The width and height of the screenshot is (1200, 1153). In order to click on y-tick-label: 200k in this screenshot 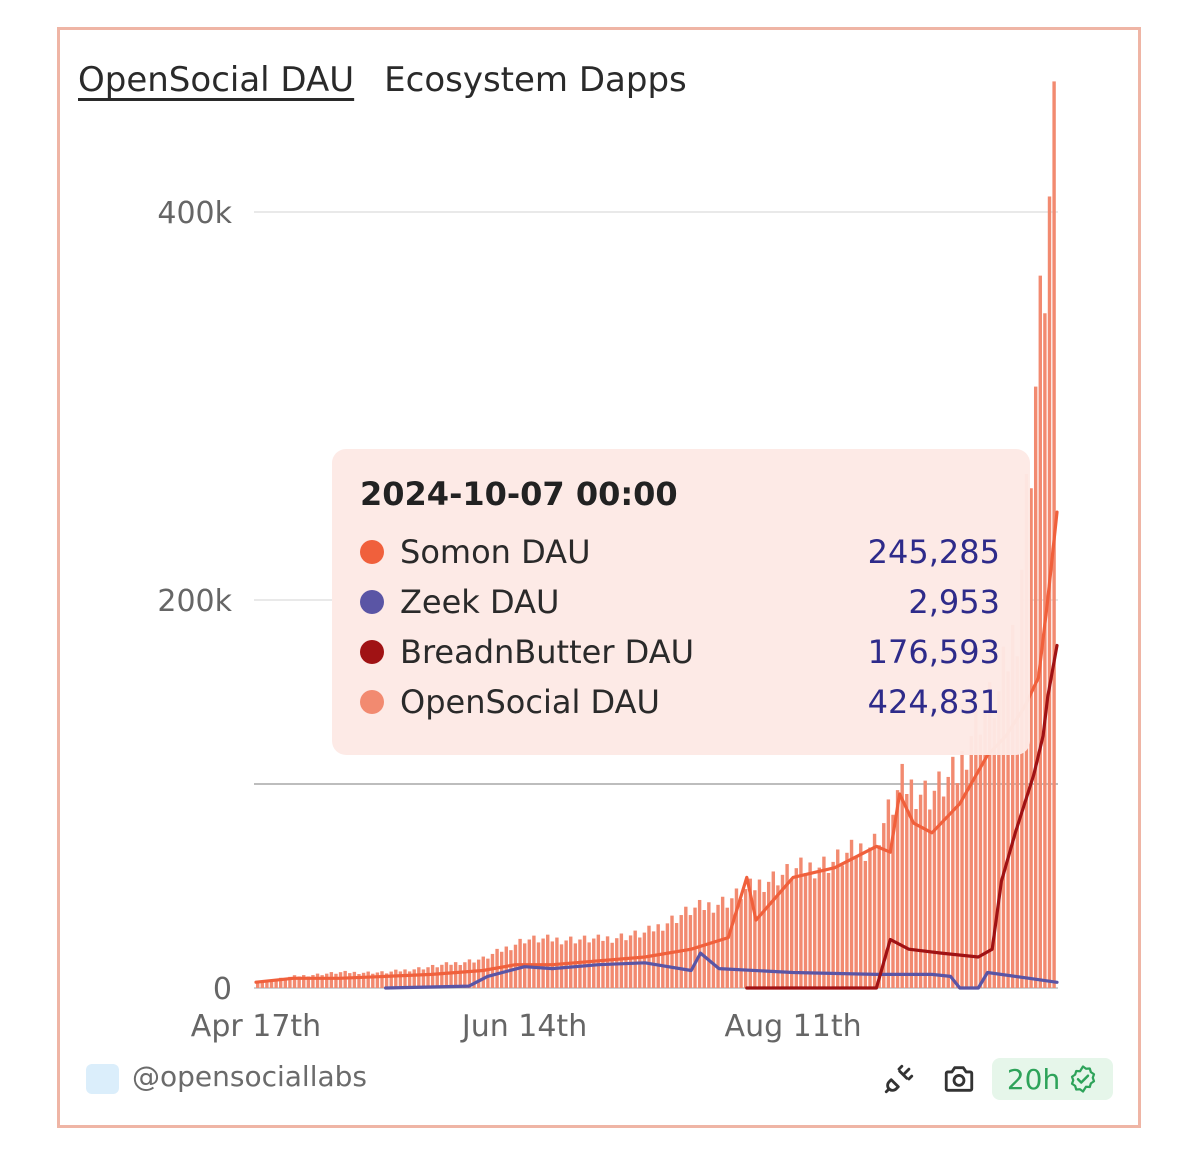, I will do `click(194, 601)`.